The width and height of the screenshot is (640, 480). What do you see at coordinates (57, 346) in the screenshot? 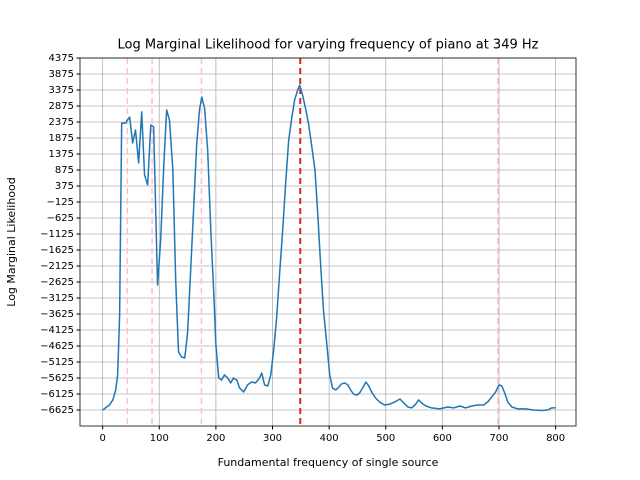
I see `y-tick-label: −4625` at bounding box center [57, 346].